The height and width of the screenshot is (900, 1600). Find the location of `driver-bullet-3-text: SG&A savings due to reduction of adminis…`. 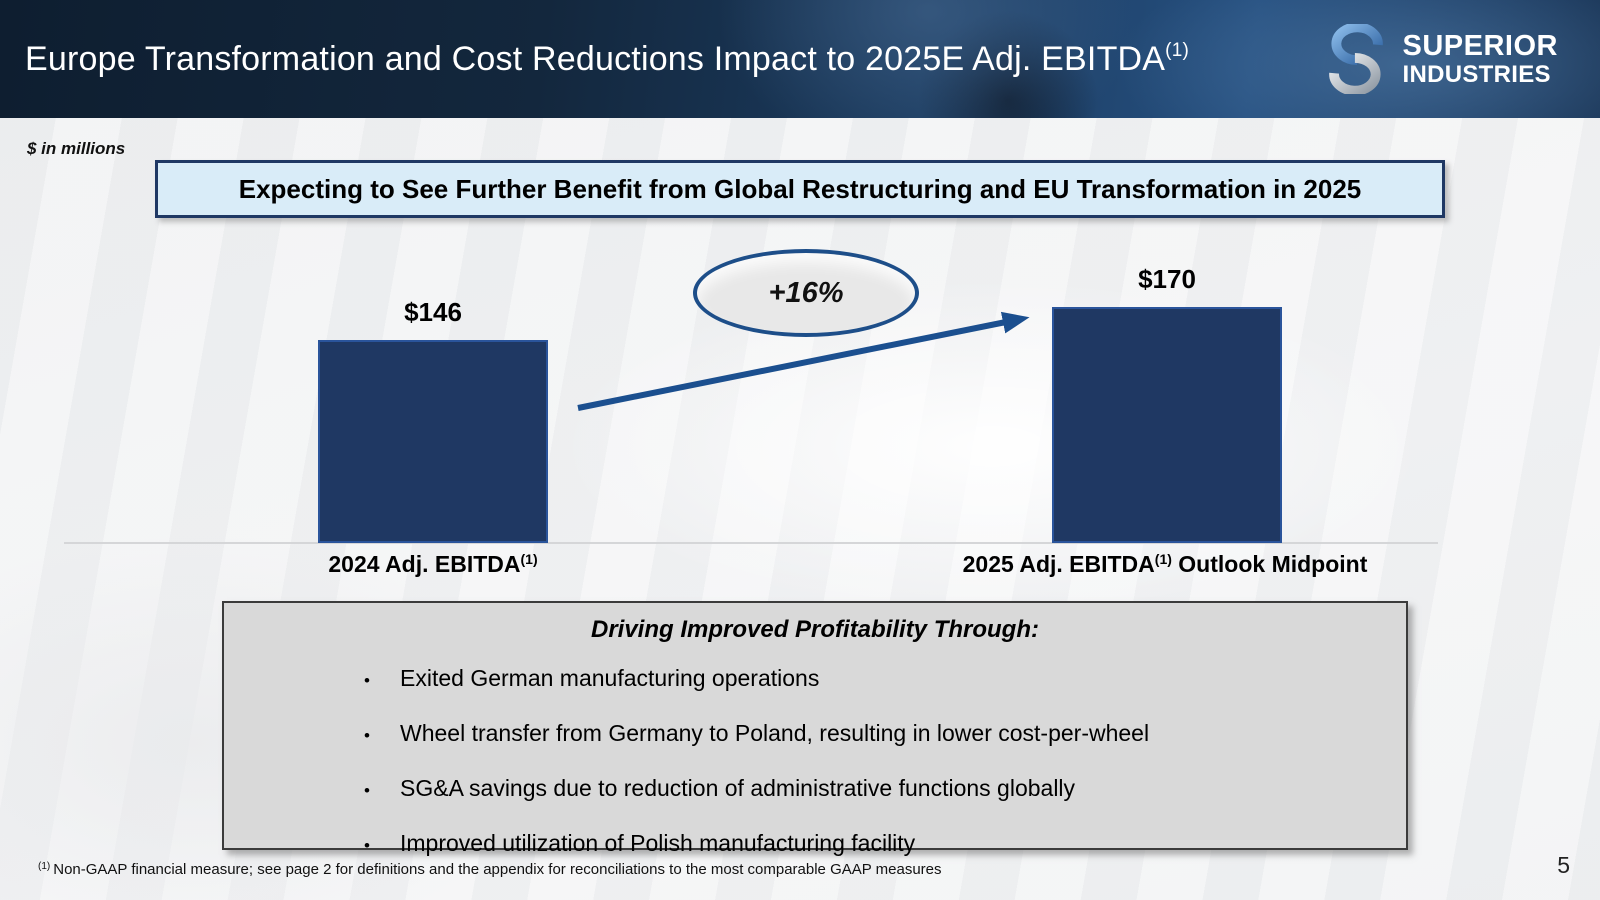

driver-bullet-3-text: SG&A savings due to reduction of adminis… is located at coordinates (738, 788).